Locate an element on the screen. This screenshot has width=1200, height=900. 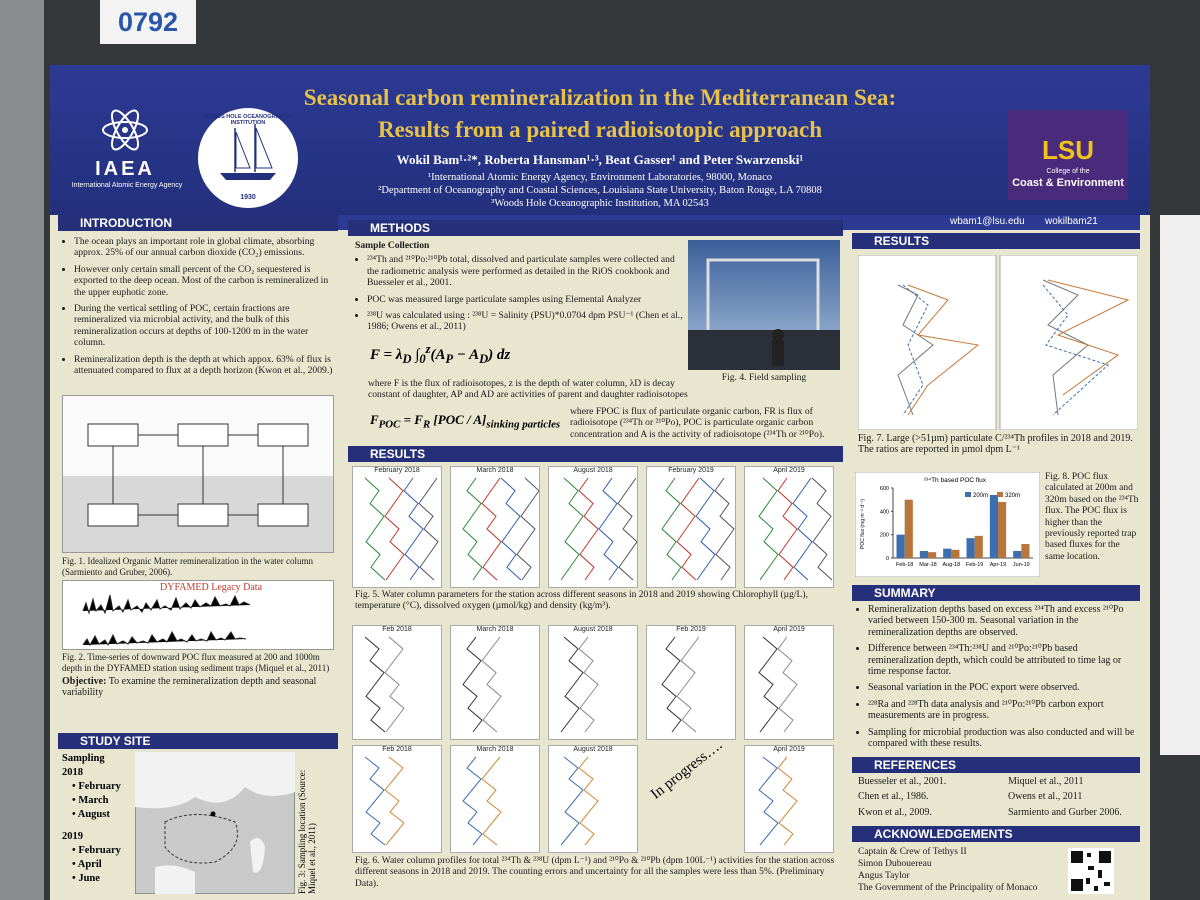
section-heading: SUMMARY is located at coordinates (996, 593).